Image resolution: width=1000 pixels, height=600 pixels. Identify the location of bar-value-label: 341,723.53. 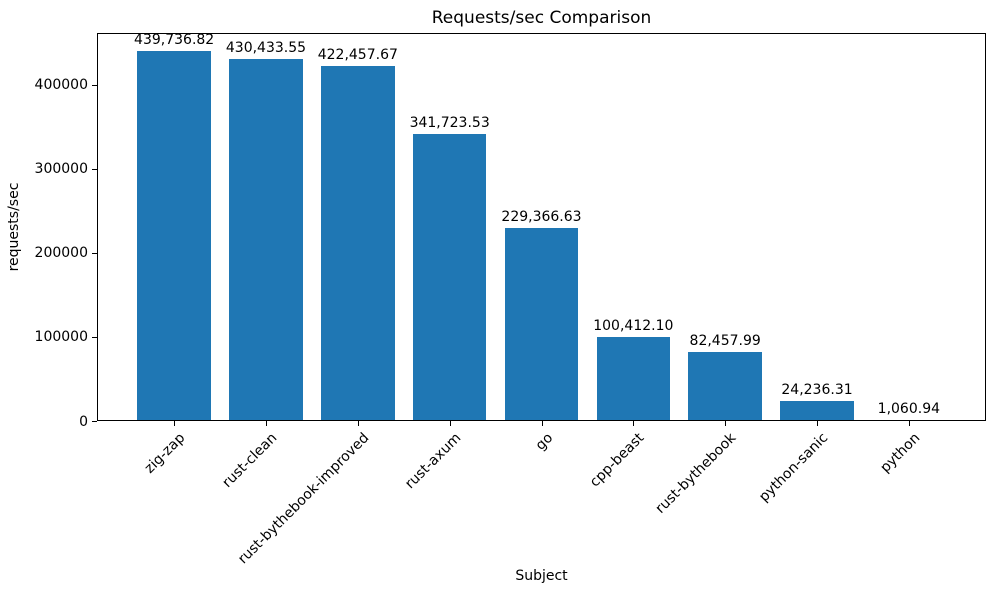
(449, 122).